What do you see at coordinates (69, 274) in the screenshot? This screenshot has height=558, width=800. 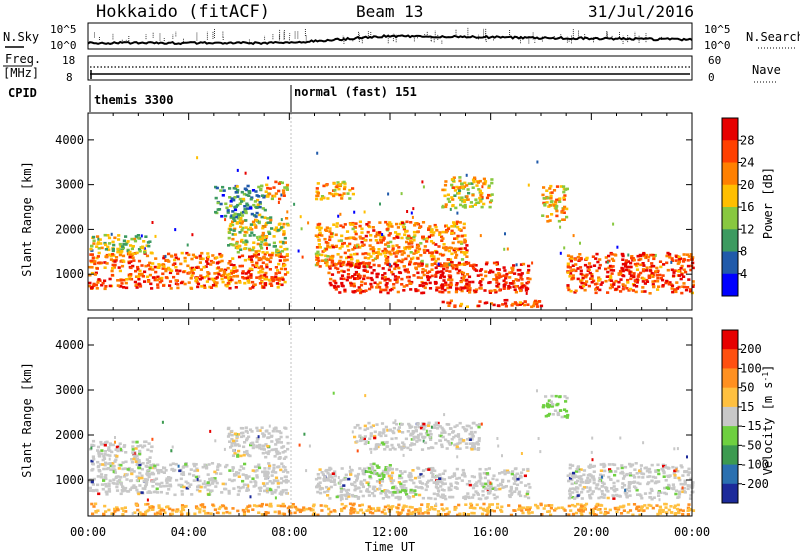 I see `y-tick-label: 1000` at bounding box center [69, 274].